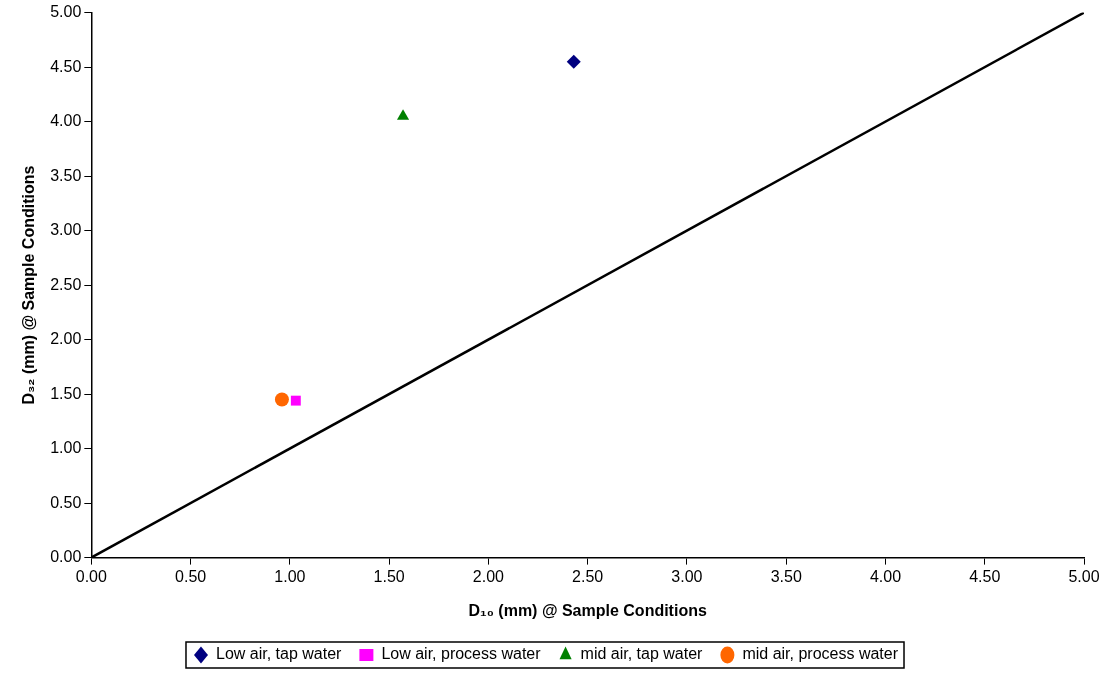 The image size is (1112, 681). What do you see at coordinates (66, 448) in the screenshot?
I see `y-tick-label: 1.00` at bounding box center [66, 448].